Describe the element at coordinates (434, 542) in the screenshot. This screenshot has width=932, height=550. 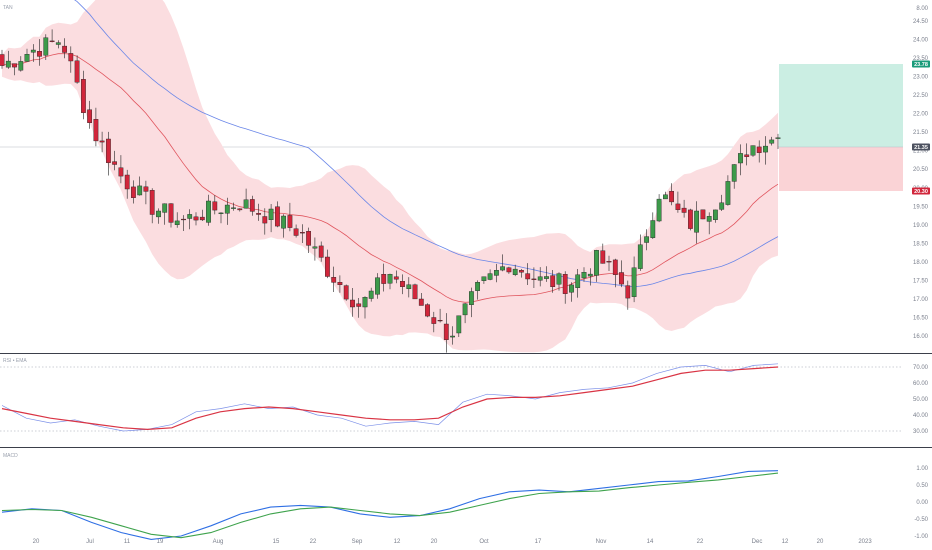
I see `time-tick-label: 20` at that location.